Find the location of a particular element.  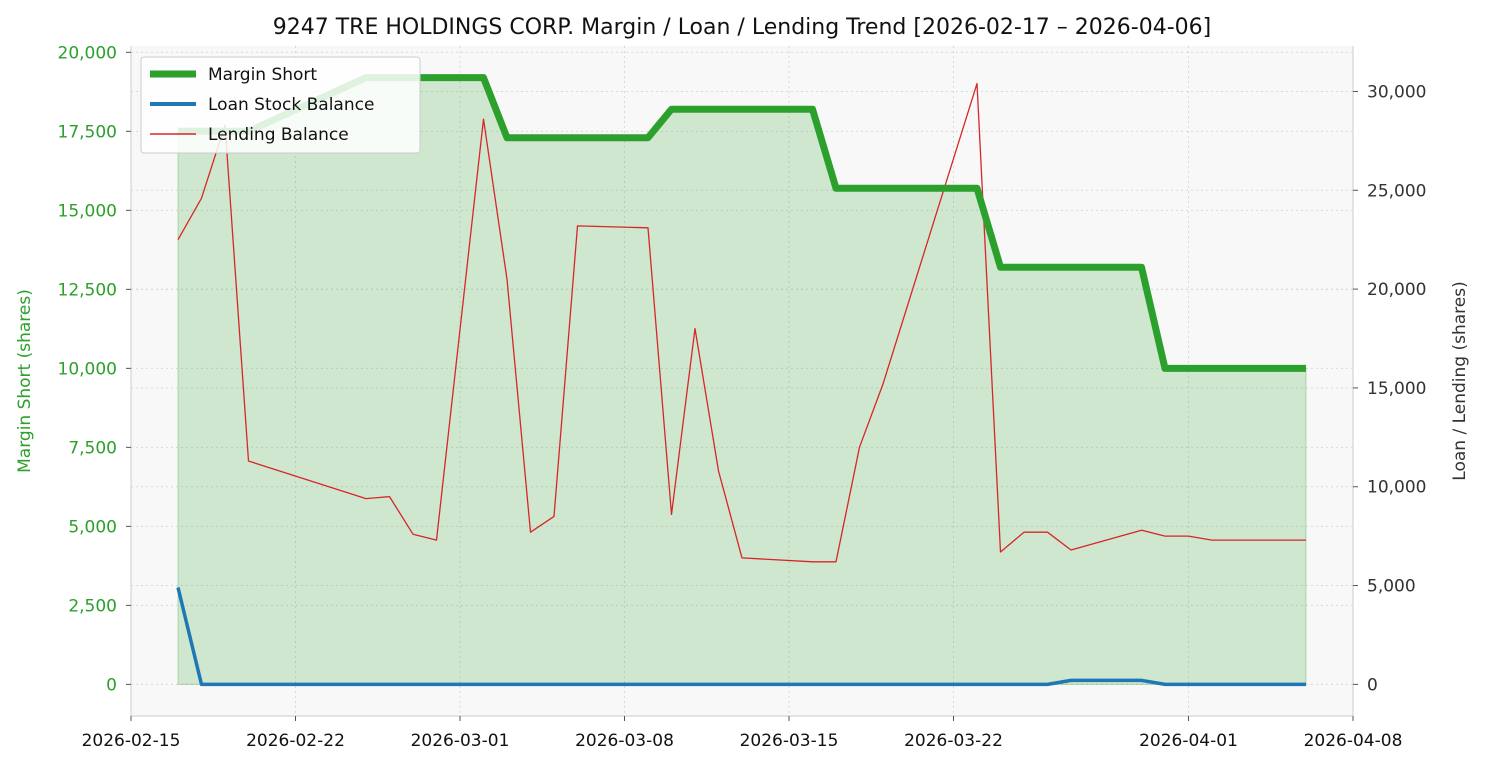

y-axis-left-label: Margin Short (shares) is located at coordinates (25, 381).